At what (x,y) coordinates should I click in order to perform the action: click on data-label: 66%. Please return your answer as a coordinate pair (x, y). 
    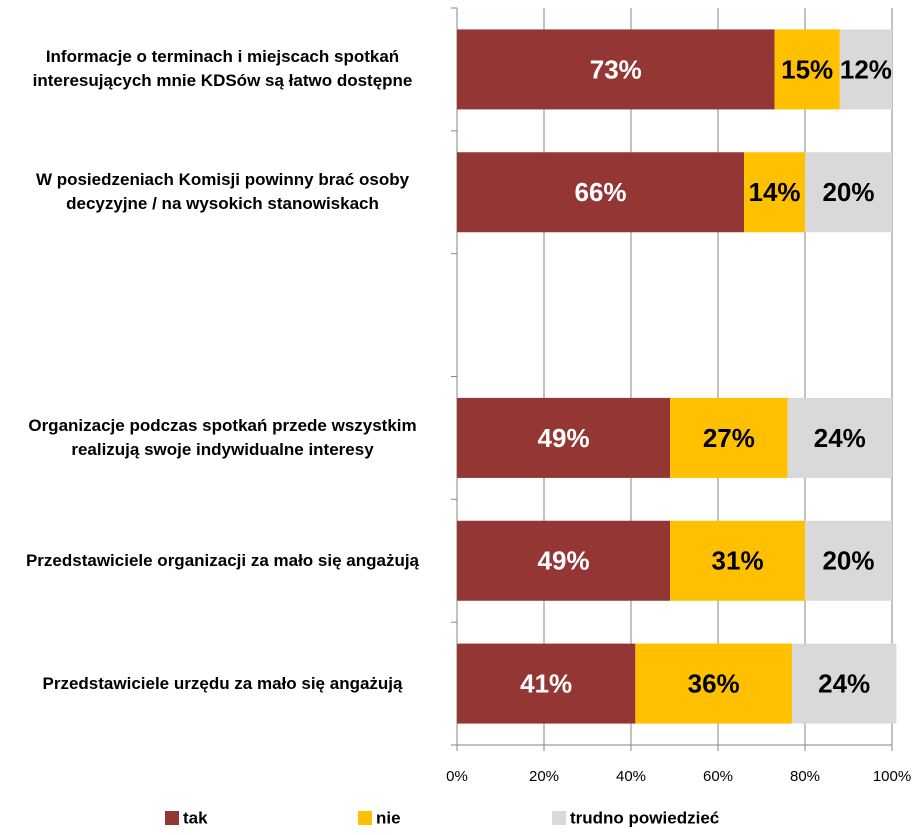
    Looking at the image, I should click on (601, 192).